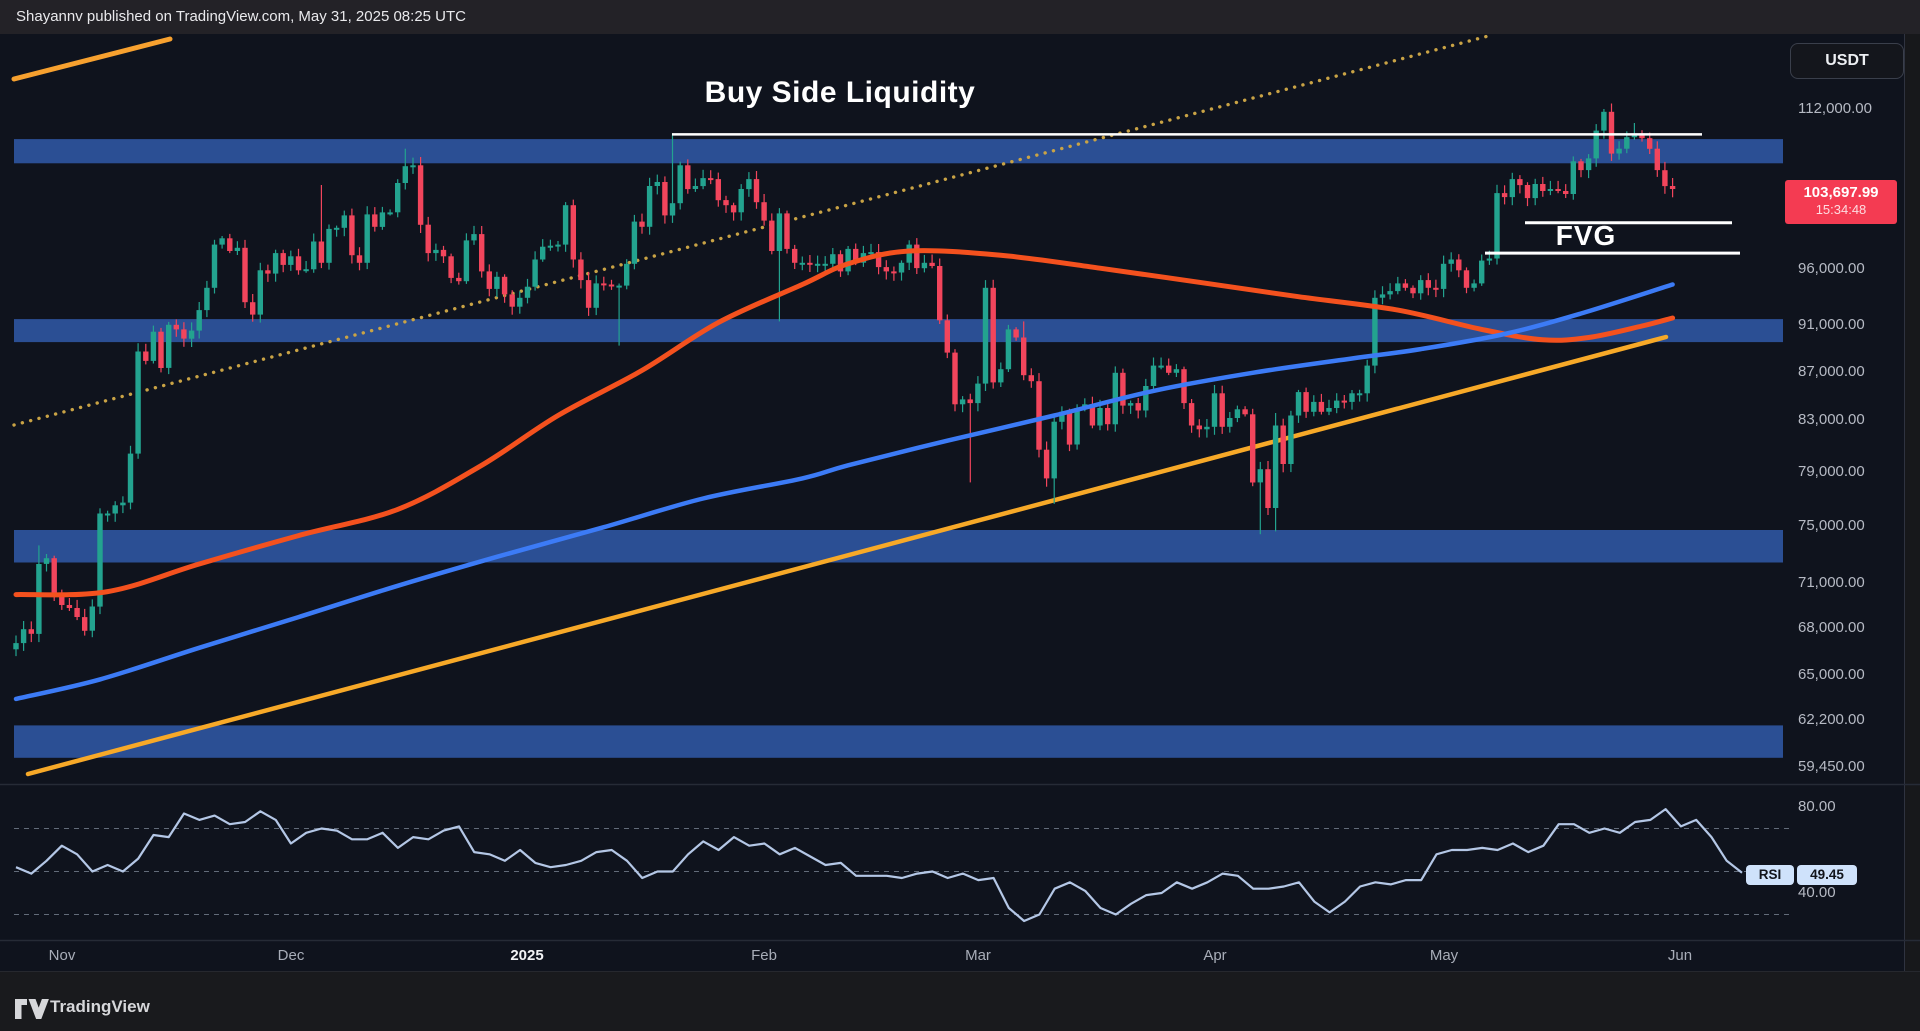 This screenshot has height=1031, width=1920. What do you see at coordinates (92, 59) in the screenshot?
I see `channel-upper-segment` at bounding box center [92, 59].